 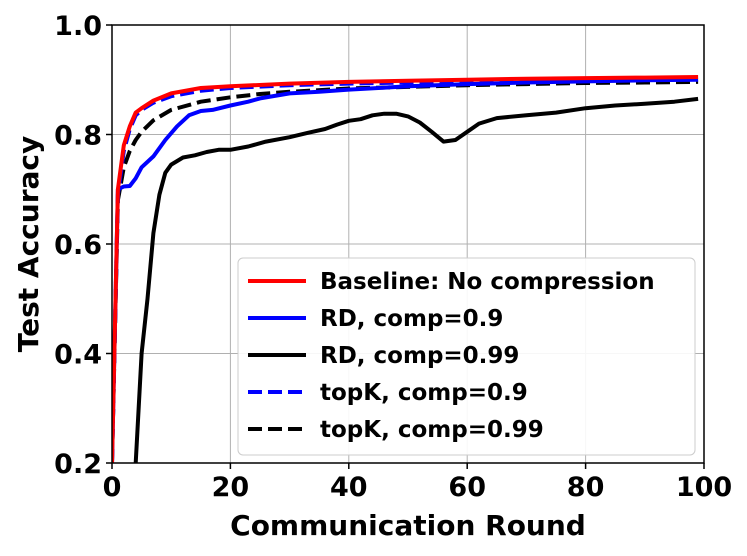 I want to click on x-tick-label: 40, so click(x=349, y=487).